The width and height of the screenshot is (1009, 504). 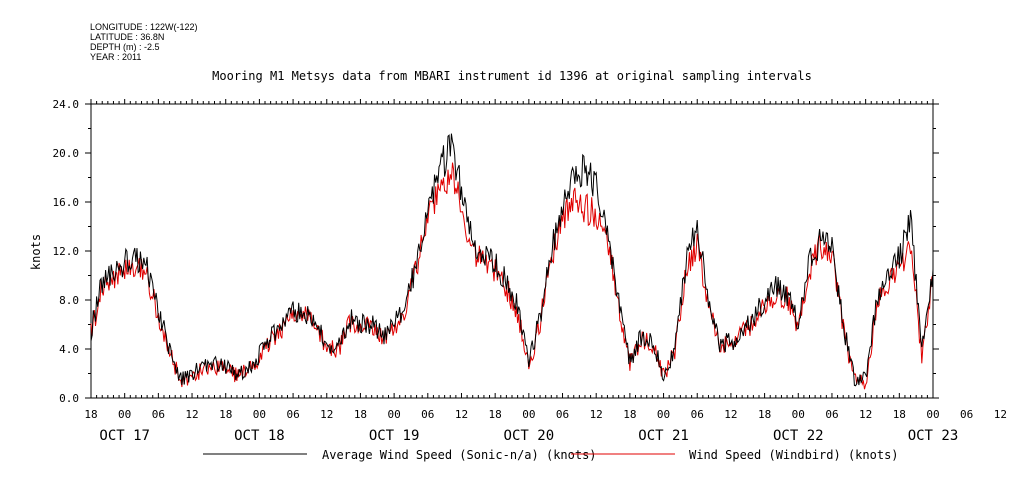 What do you see at coordinates (66, 153) in the screenshot?
I see `y-tick-label: 20.0` at bounding box center [66, 153].